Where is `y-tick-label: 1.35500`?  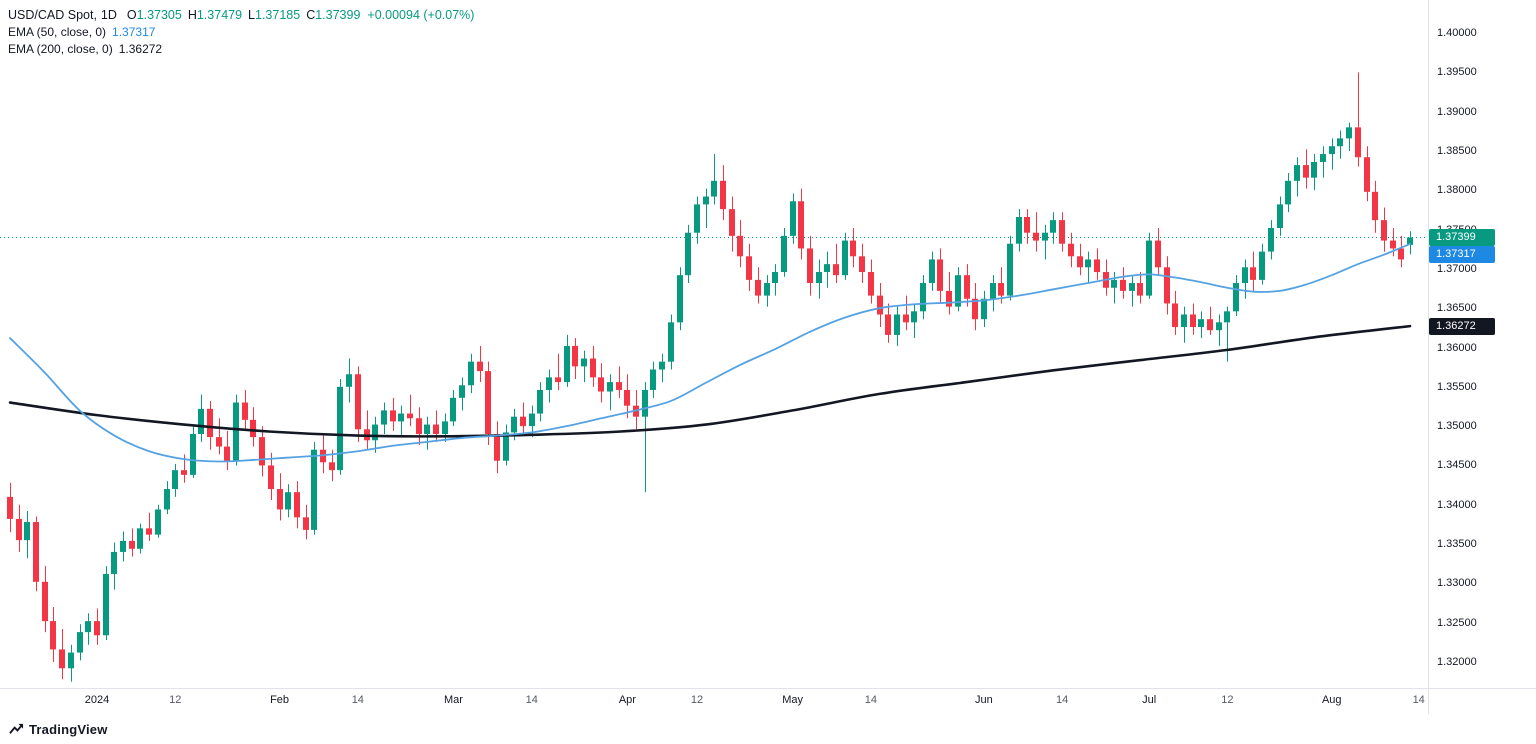
y-tick-label: 1.35500 is located at coordinates (1457, 386).